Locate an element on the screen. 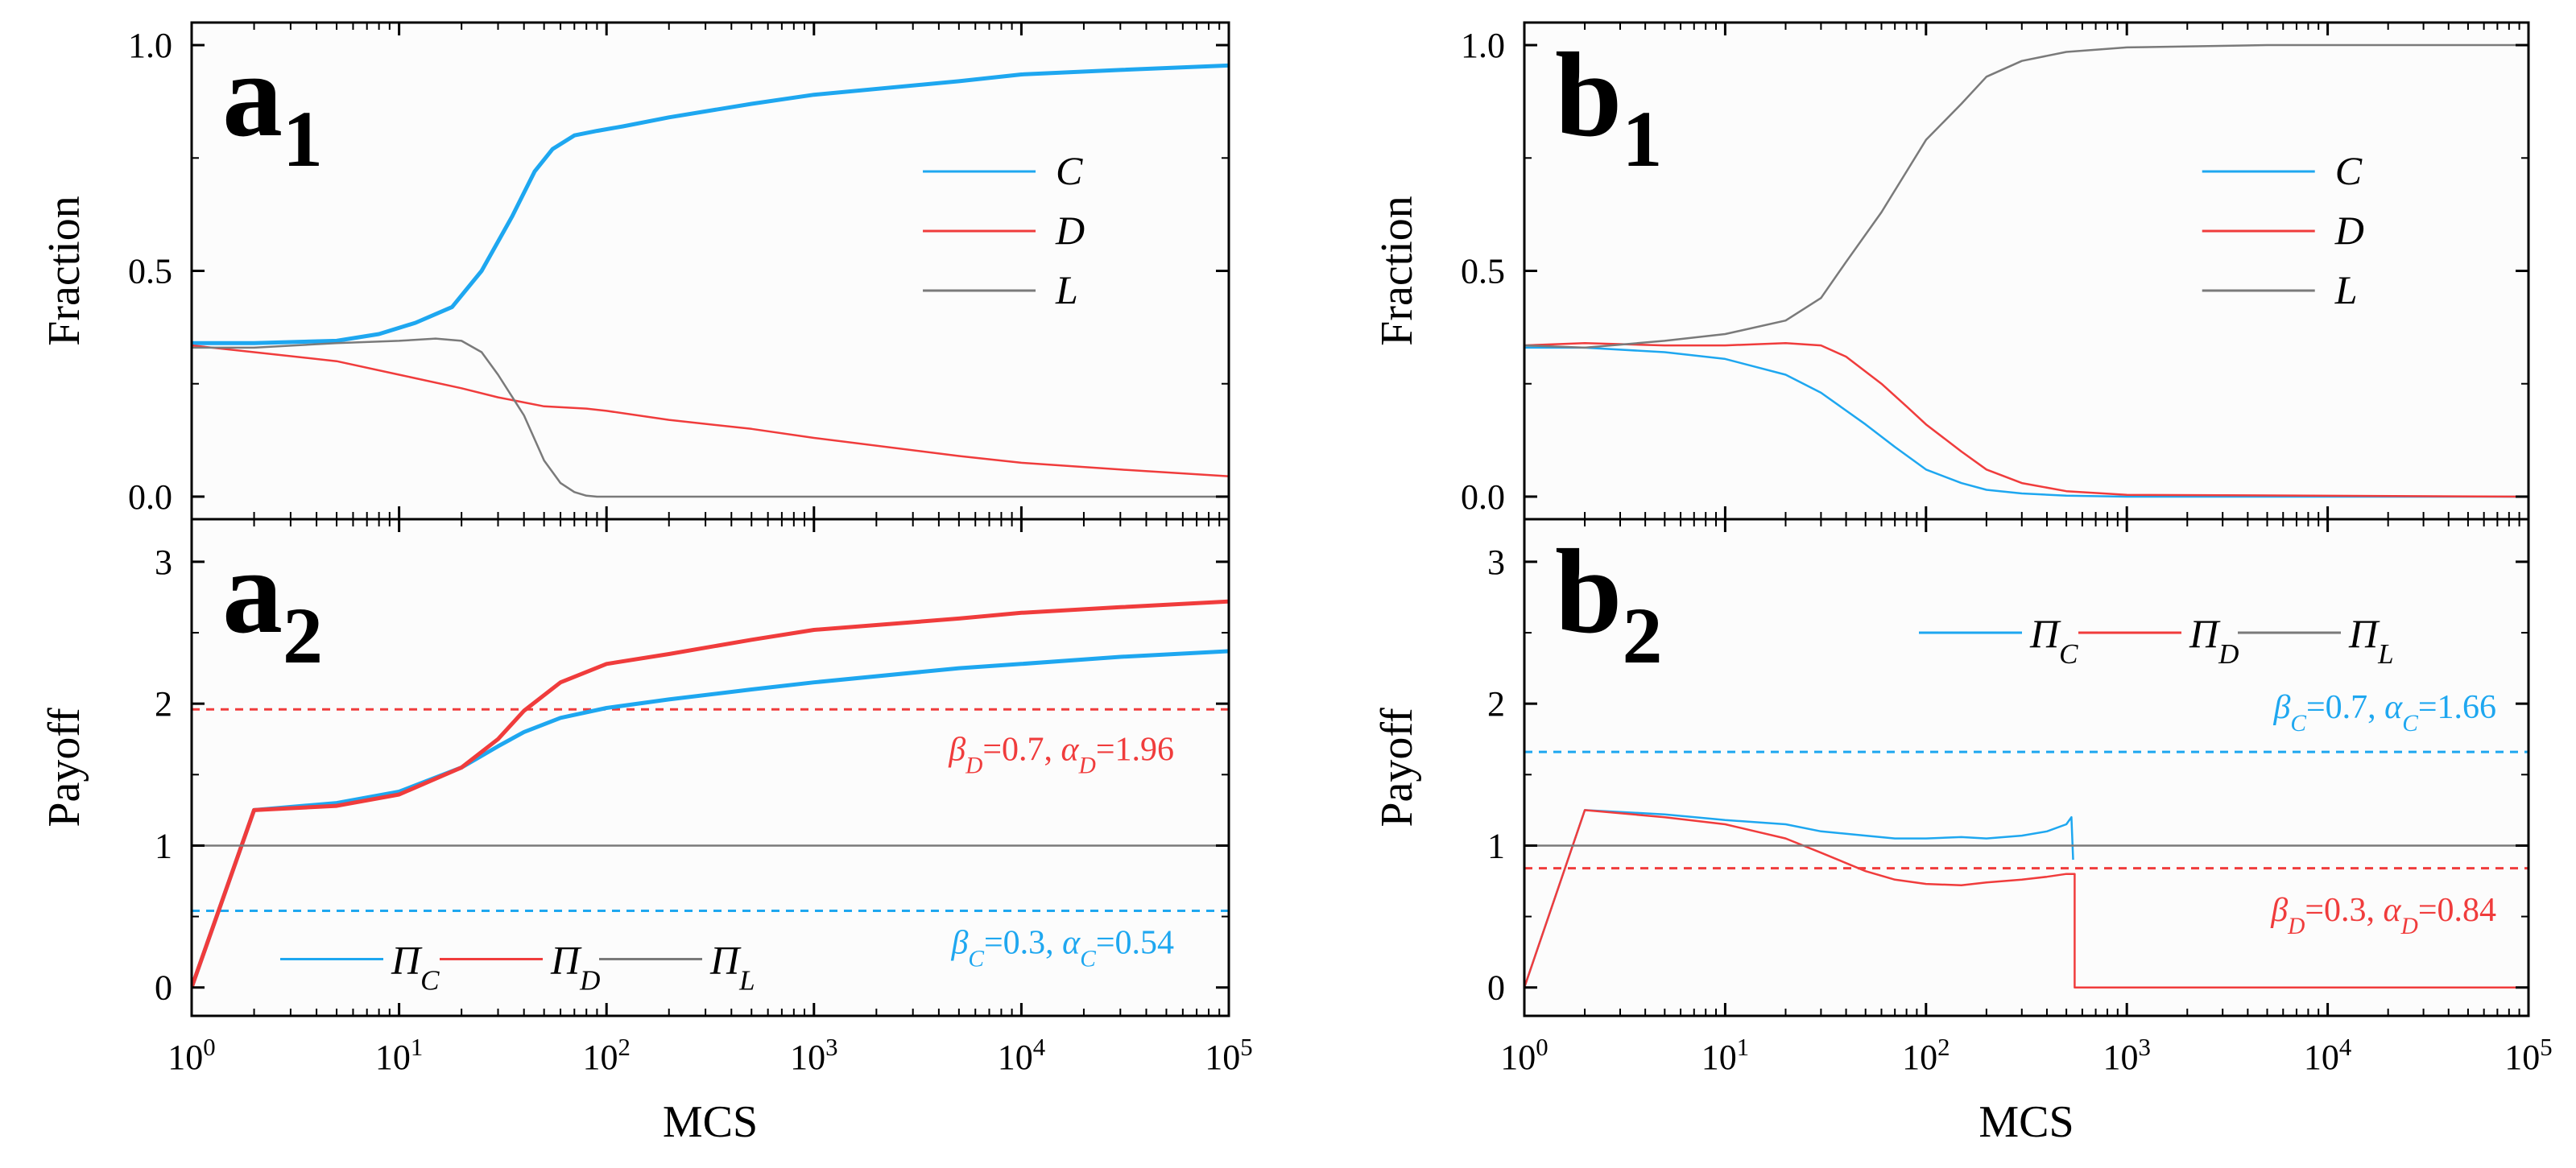  legend-label-a1-0: C is located at coordinates (1069, 170).